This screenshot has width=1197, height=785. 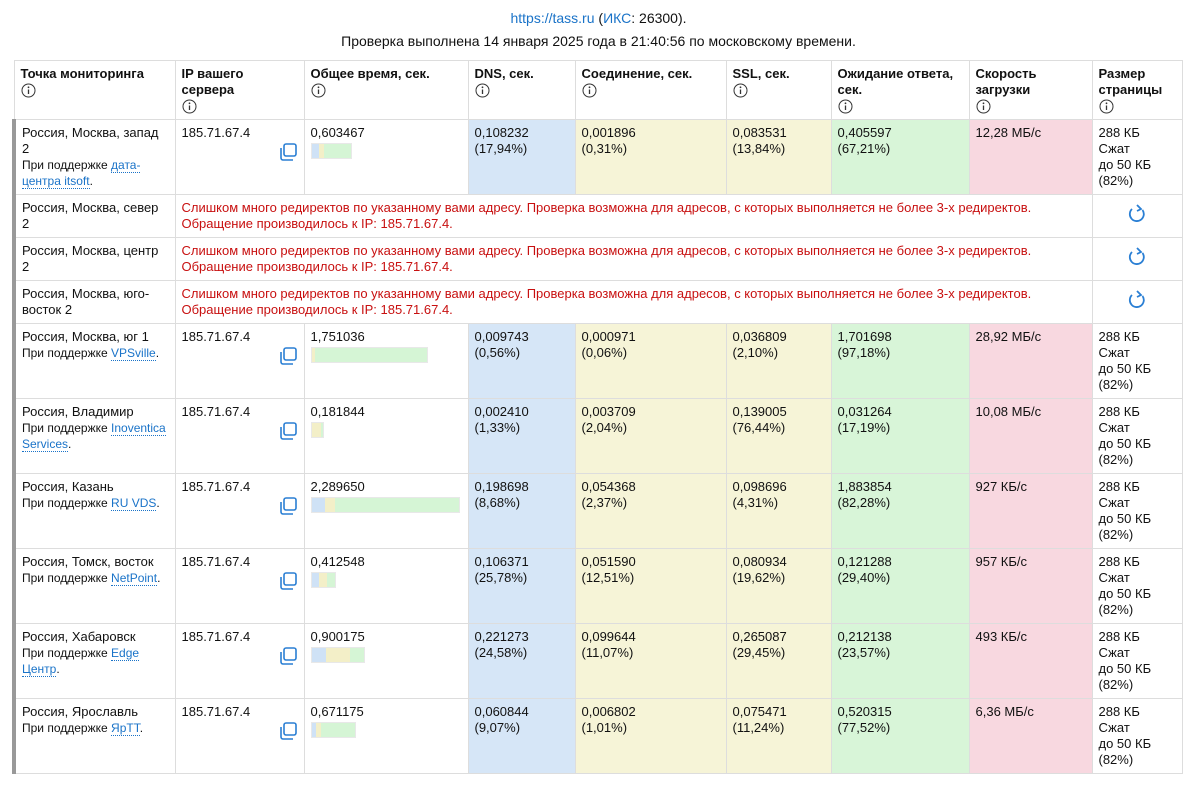 I want to click on speed: 957 КБ/с, so click(x=1001, y=561).